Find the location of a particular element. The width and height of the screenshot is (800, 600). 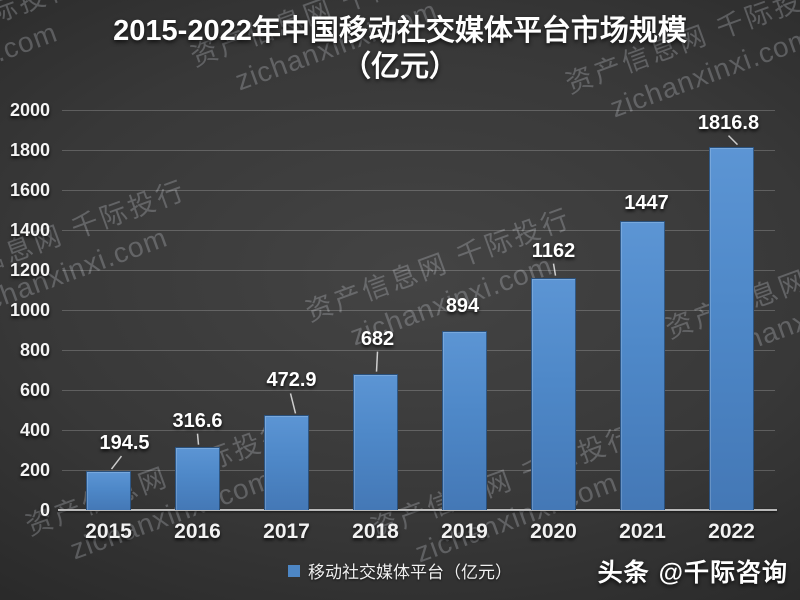

bar-2020 is located at coordinates (553, 393).